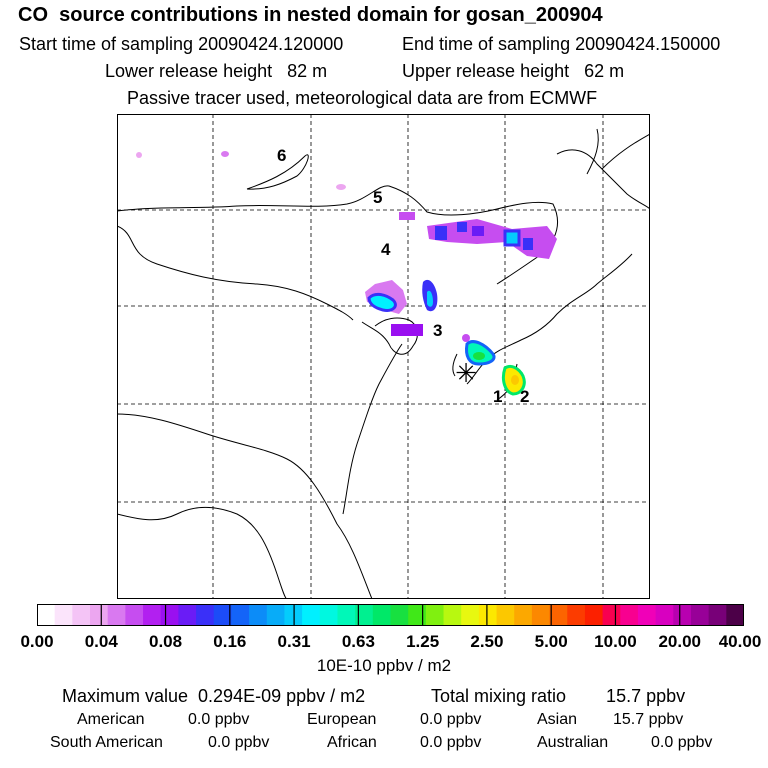 The image size is (768, 768). What do you see at coordinates (281, 155) in the screenshot?
I see `region-label-6: 6` at bounding box center [281, 155].